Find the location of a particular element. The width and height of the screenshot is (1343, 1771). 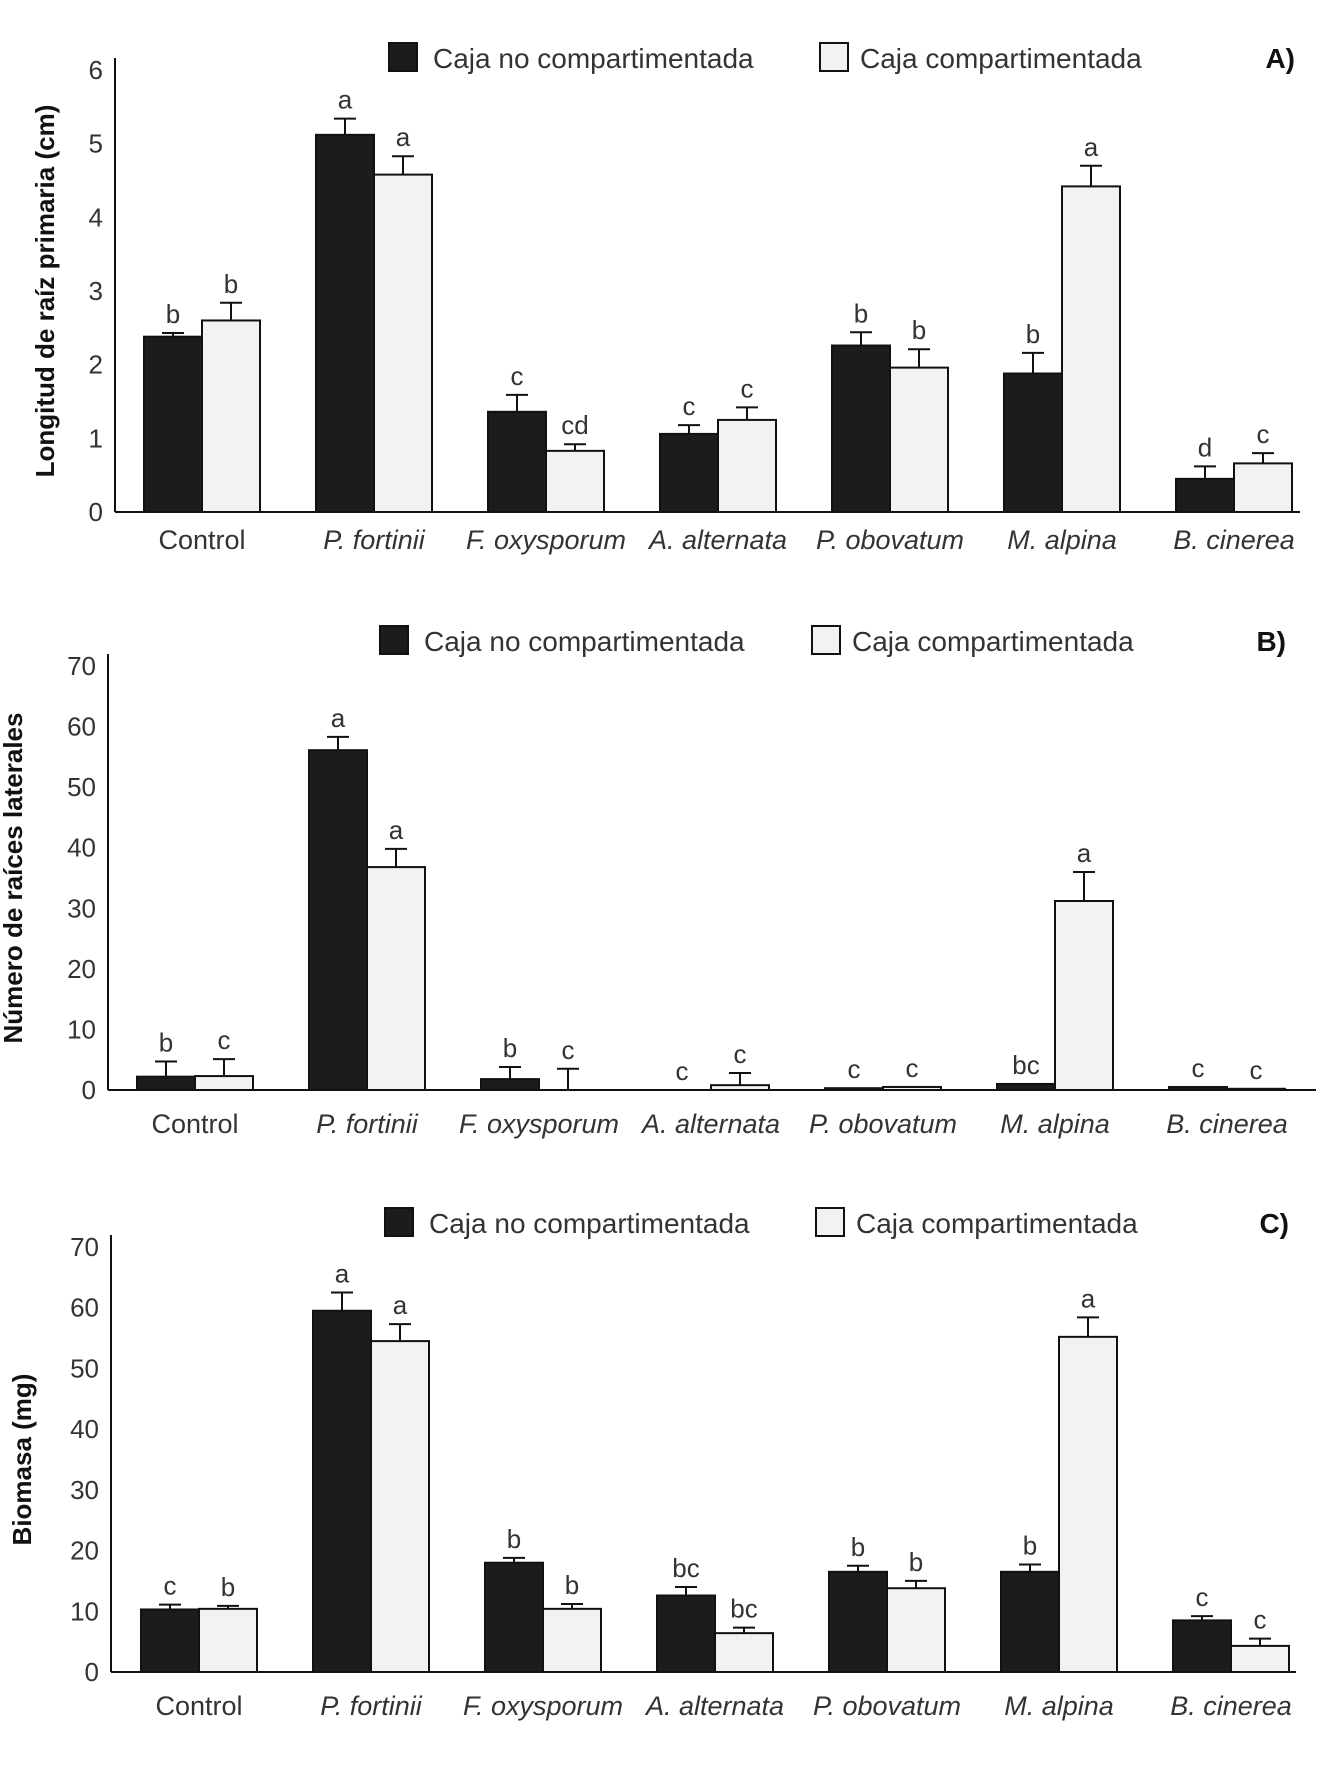

y-tick-label: 1 is located at coordinates (96, 438).